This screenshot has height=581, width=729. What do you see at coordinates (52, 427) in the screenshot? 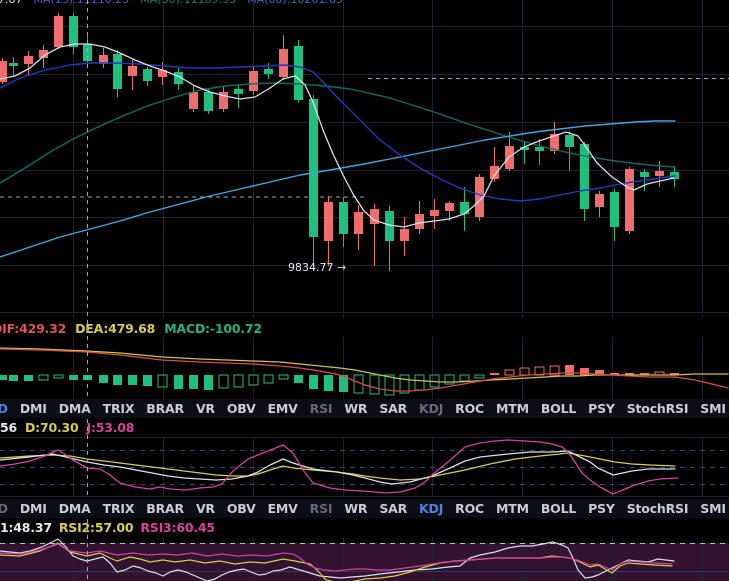
I see `d-value: D:70.30` at bounding box center [52, 427].